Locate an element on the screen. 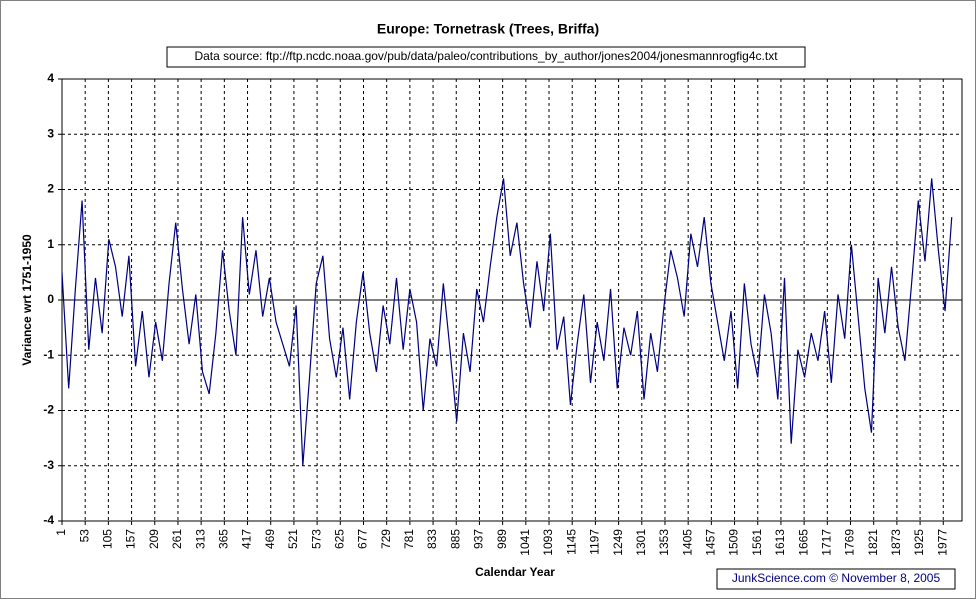  y-tick-label: -2 is located at coordinates (48, 410).